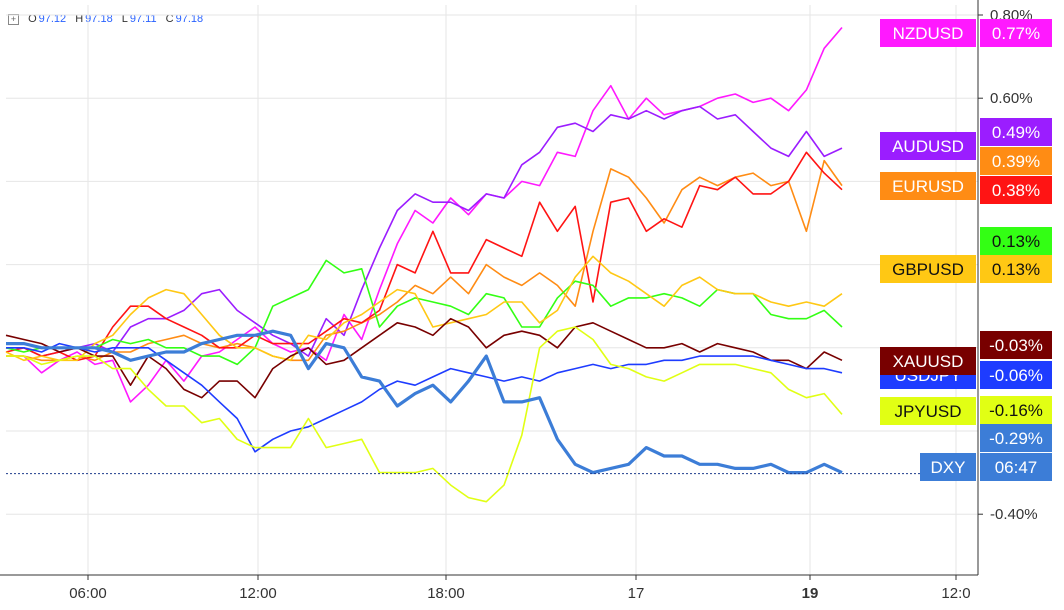 The image size is (1064, 610). I want to click on series-line-gbpusd, so click(424, 308).